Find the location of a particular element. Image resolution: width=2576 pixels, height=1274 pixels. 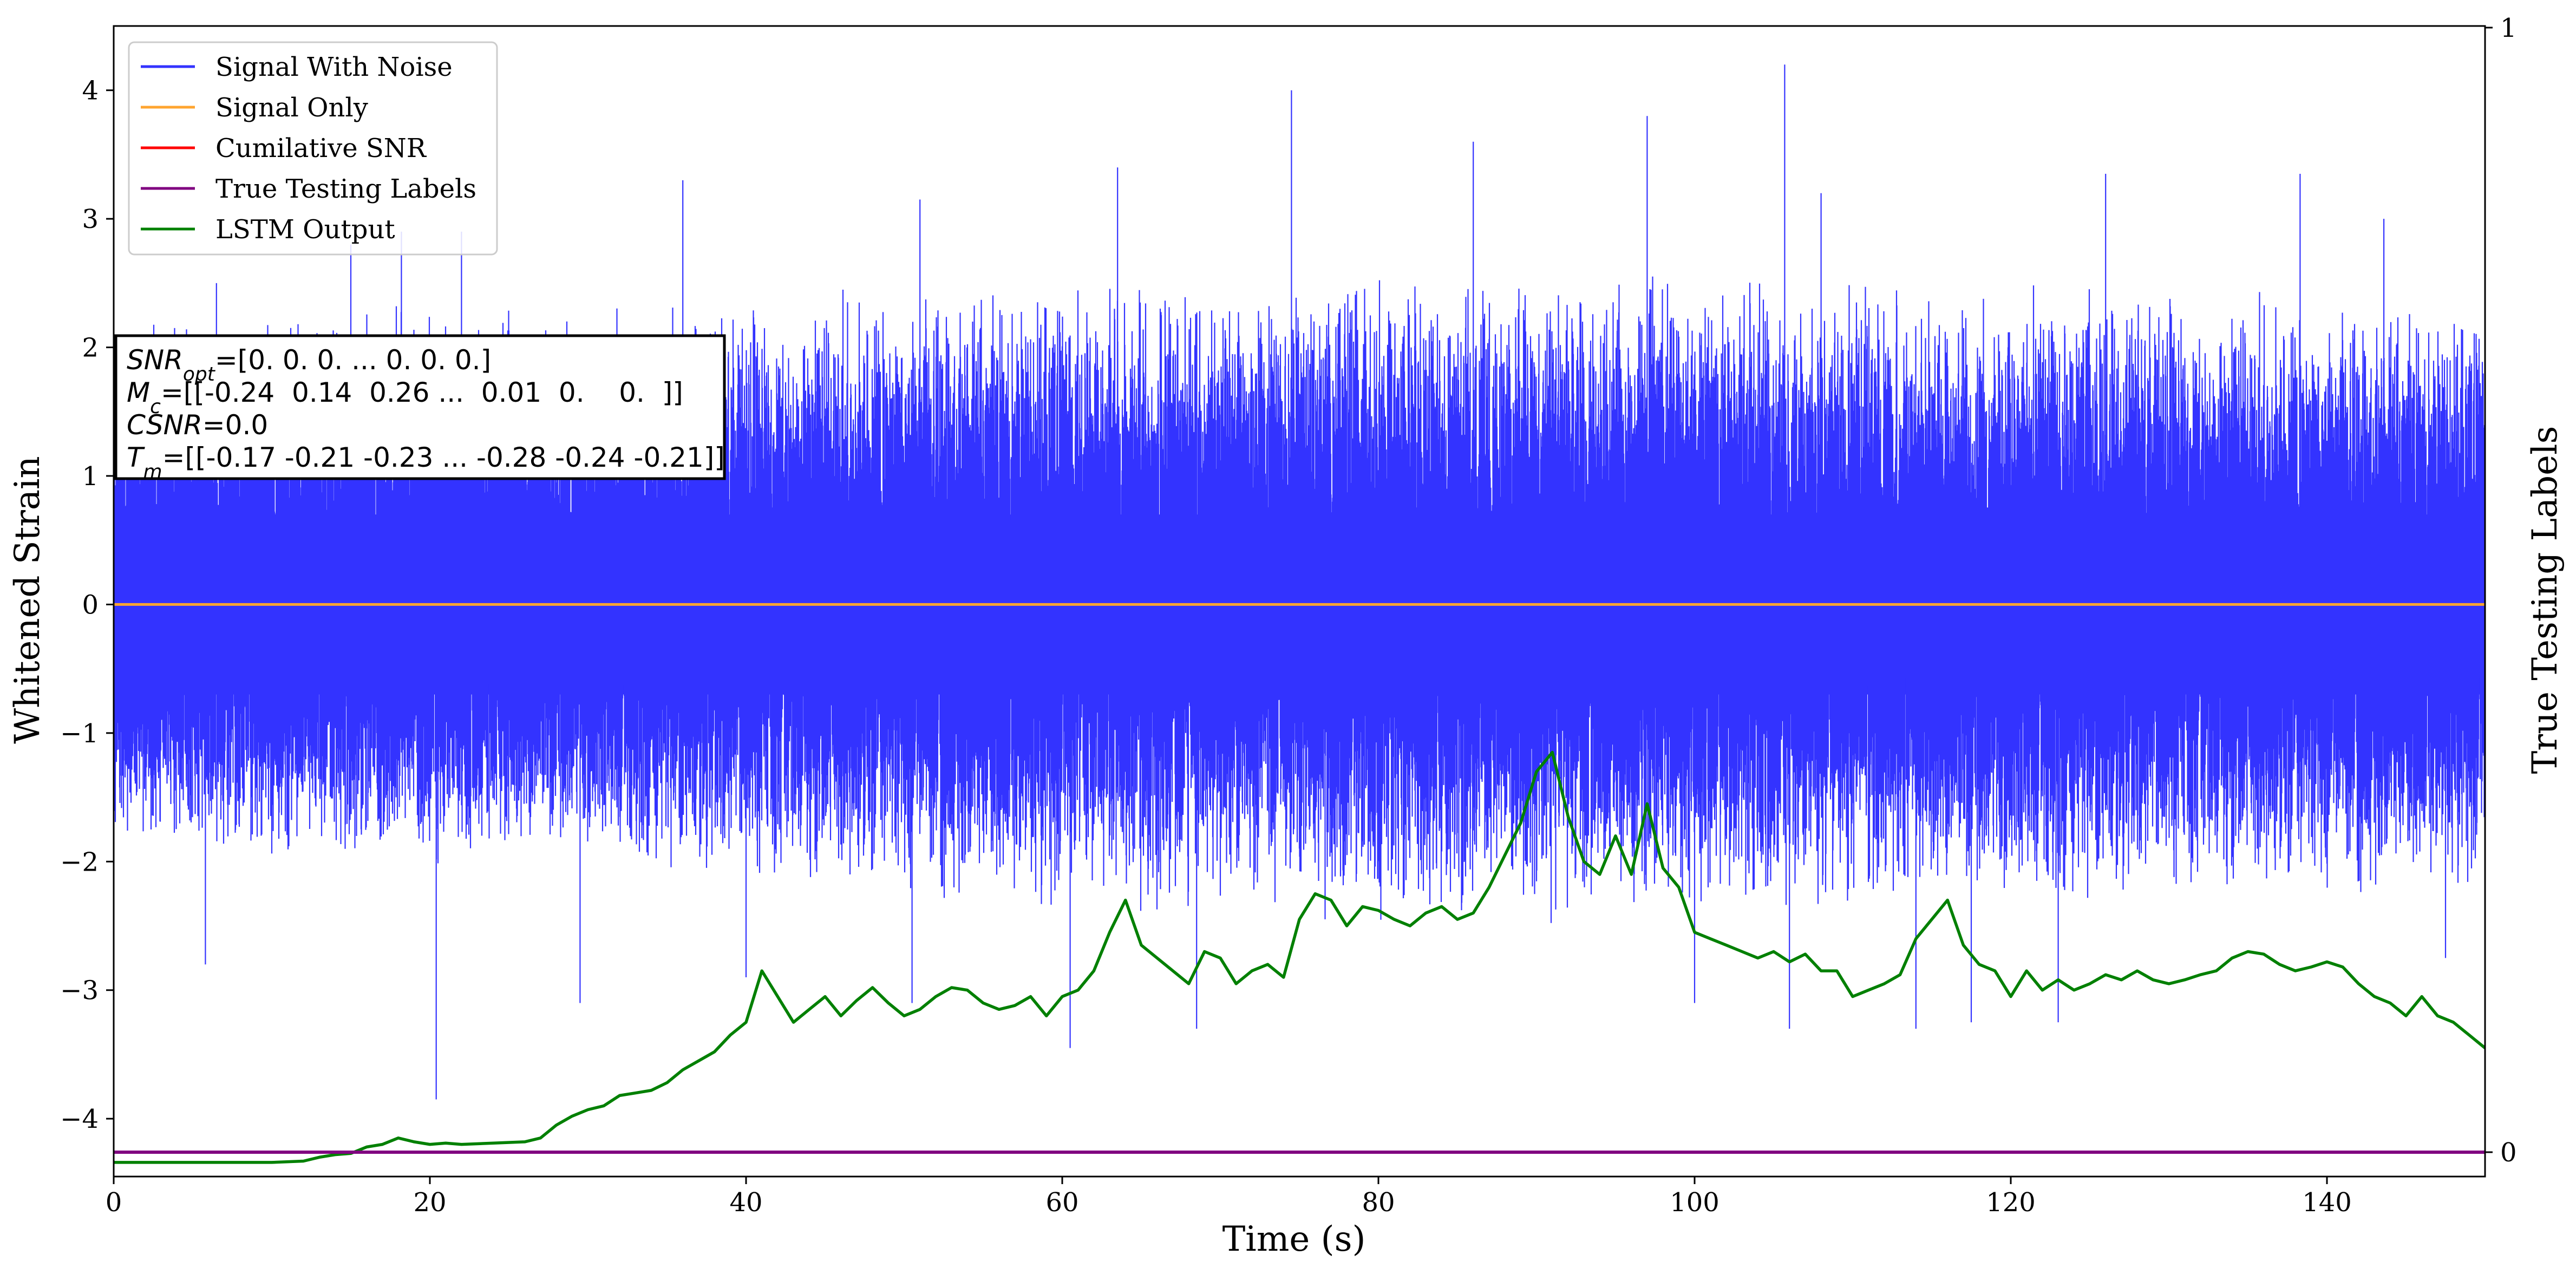

x-tick-label: 100 is located at coordinates (1694, 1202).